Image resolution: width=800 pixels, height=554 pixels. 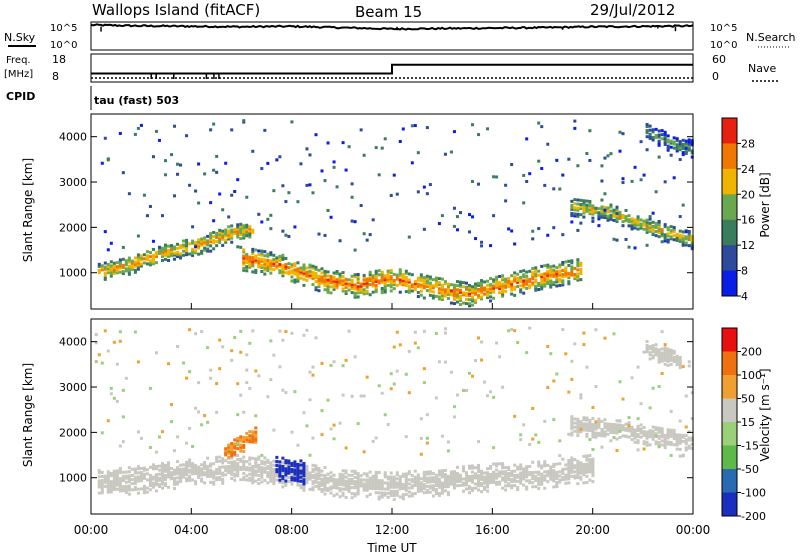 What do you see at coordinates (291, 530) in the screenshot?
I see `xtick-label: 08:00` at bounding box center [291, 530].